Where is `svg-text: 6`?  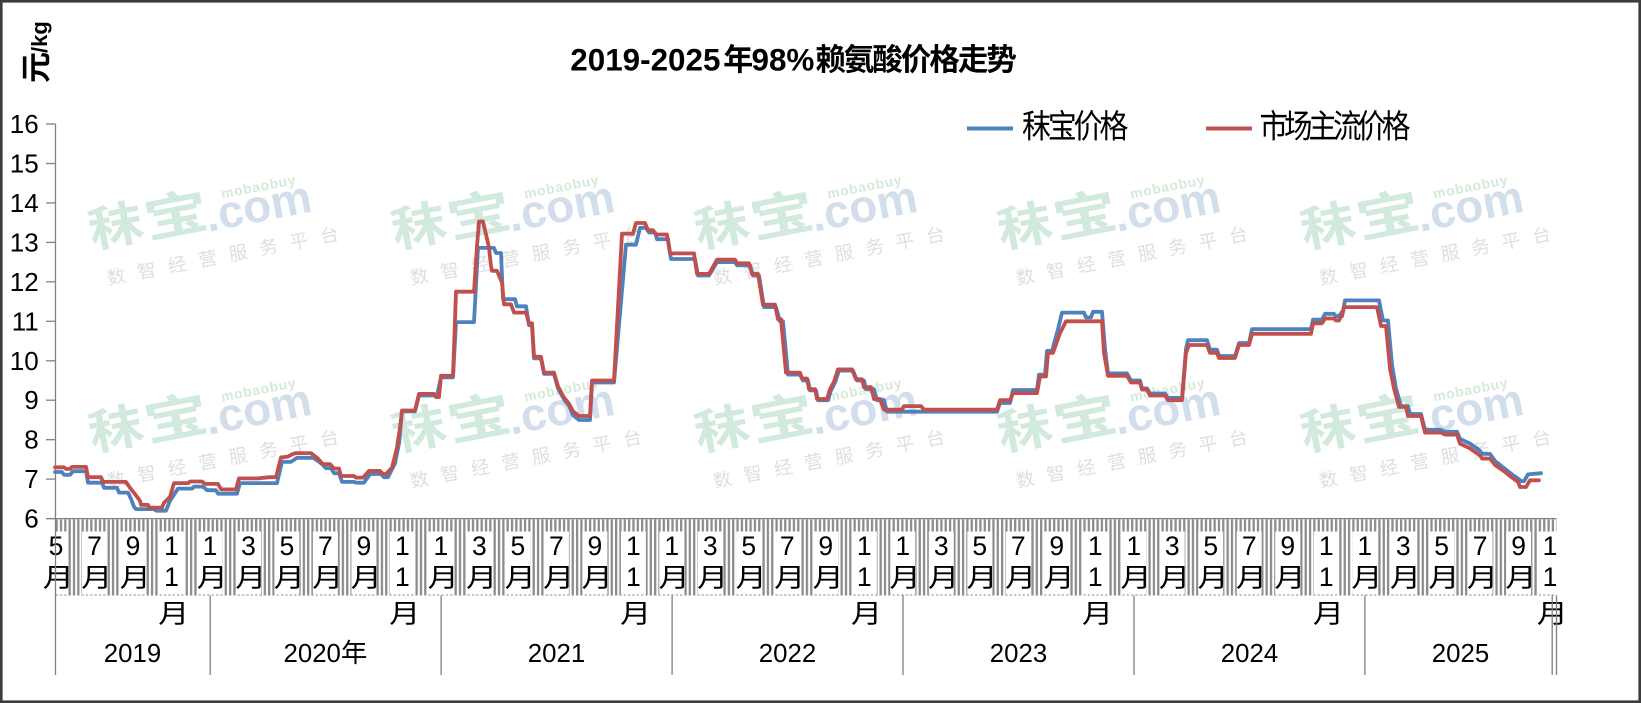 svg-text: 6 is located at coordinates (31, 519).